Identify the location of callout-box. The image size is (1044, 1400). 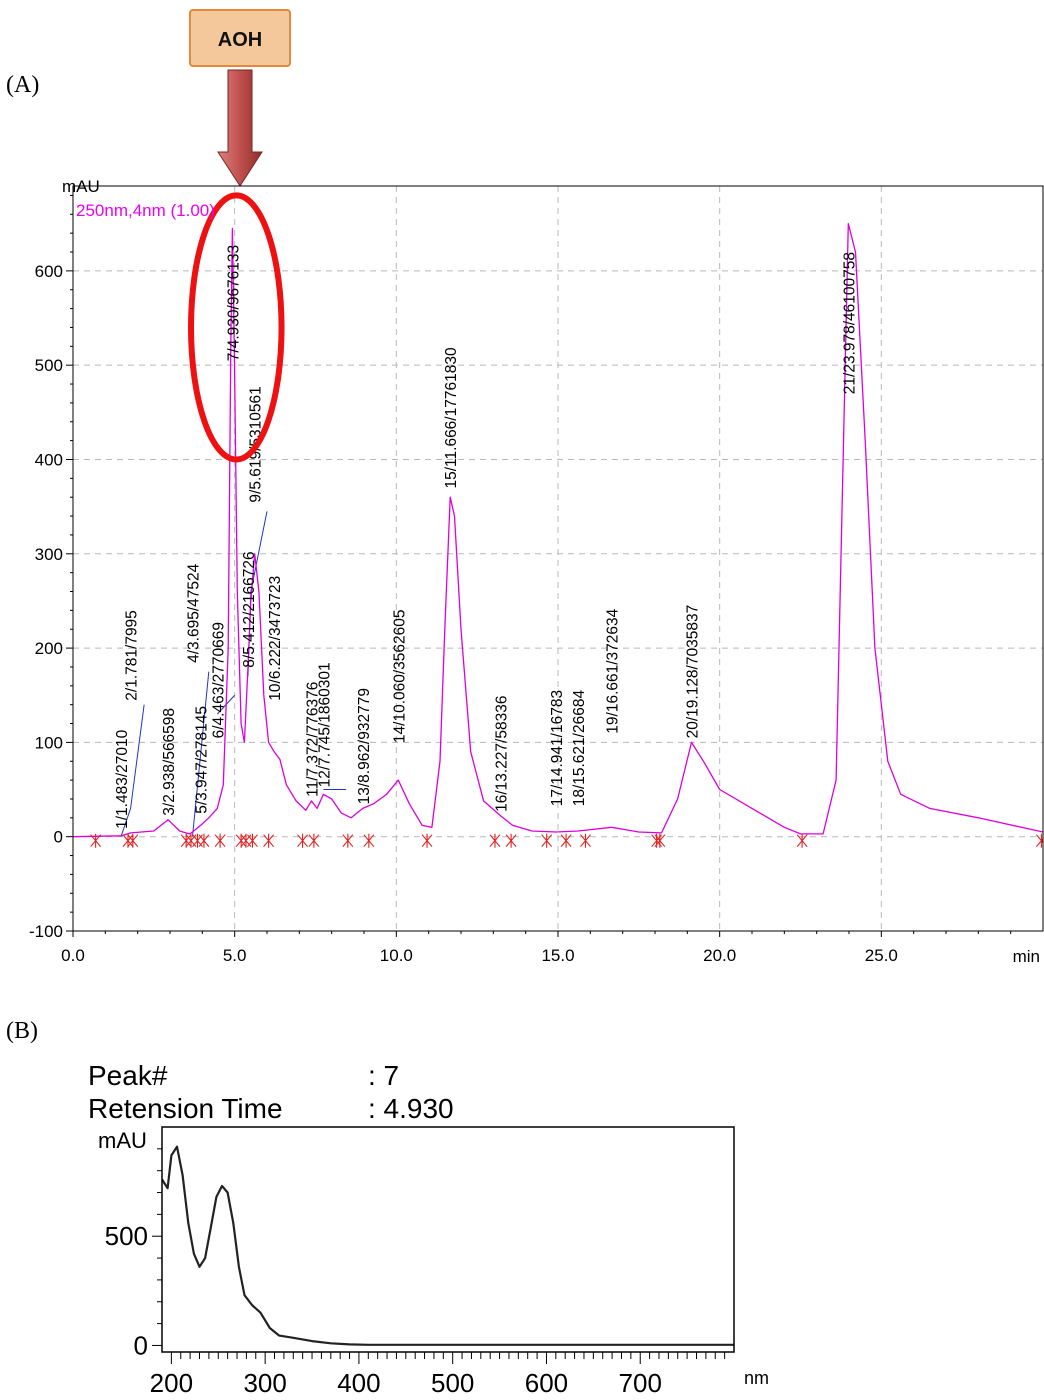
(240, 38).